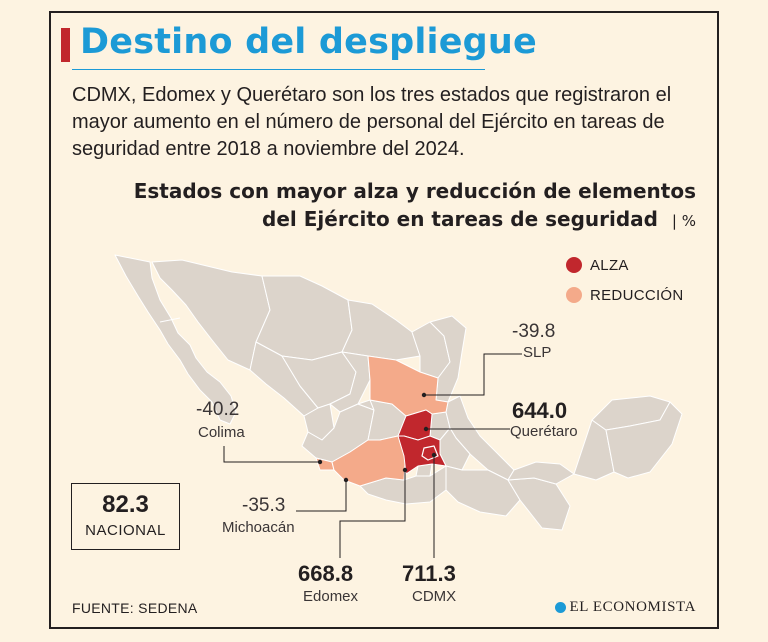  What do you see at coordinates (683, 221) in the screenshot?
I see `chart-unit: | %` at bounding box center [683, 221].